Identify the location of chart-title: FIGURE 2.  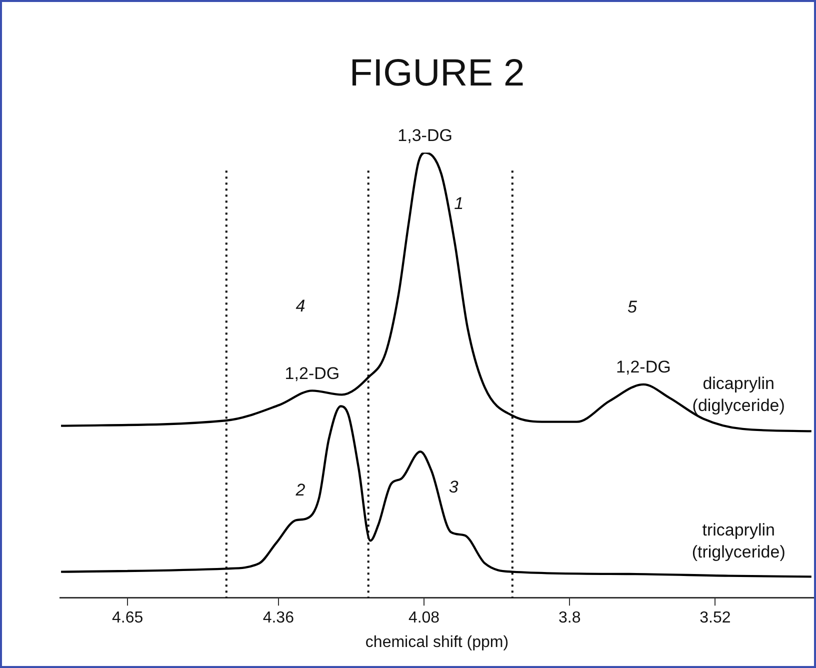
(437, 73).